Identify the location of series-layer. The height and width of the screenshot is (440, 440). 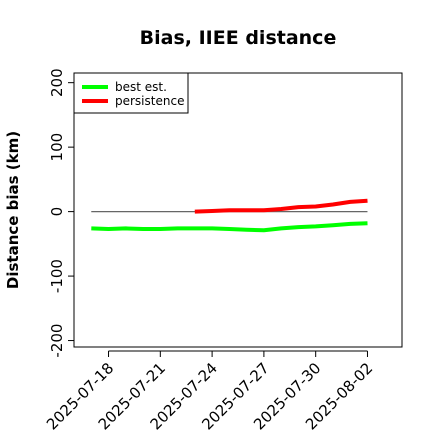
(229, 215).